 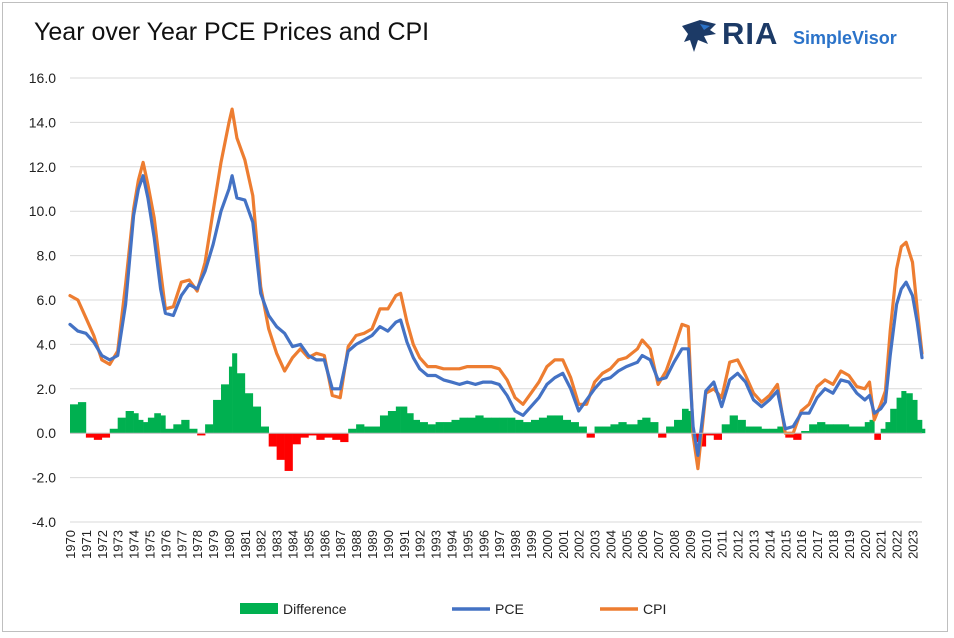 I want to click on x-tick-label: 1991, so click(x=404, y=544).